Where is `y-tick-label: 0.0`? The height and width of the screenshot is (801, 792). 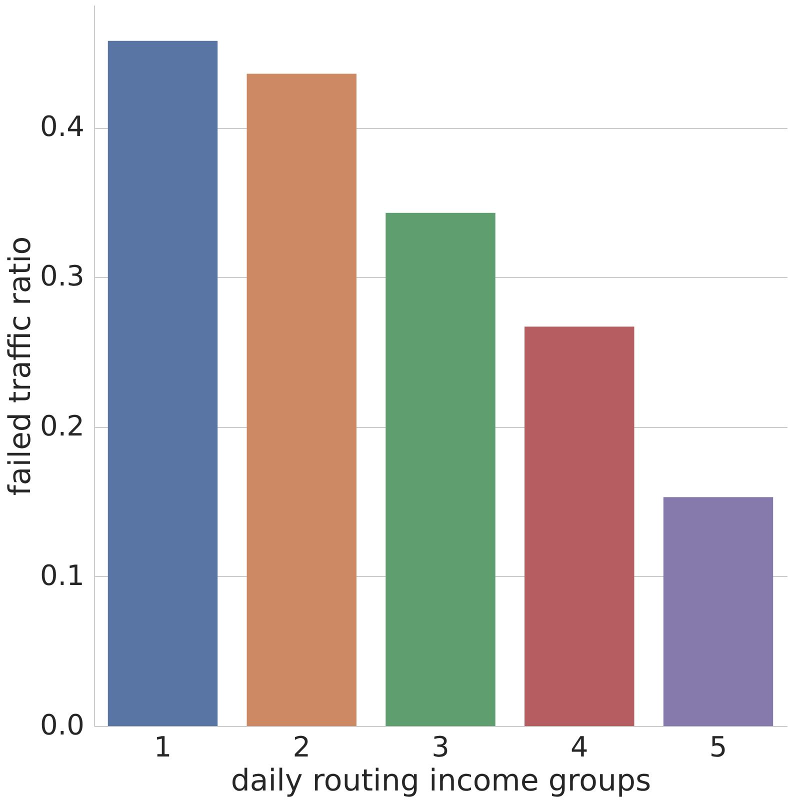 y-tick-label: 0.0 is located at coordinates (62, 725).